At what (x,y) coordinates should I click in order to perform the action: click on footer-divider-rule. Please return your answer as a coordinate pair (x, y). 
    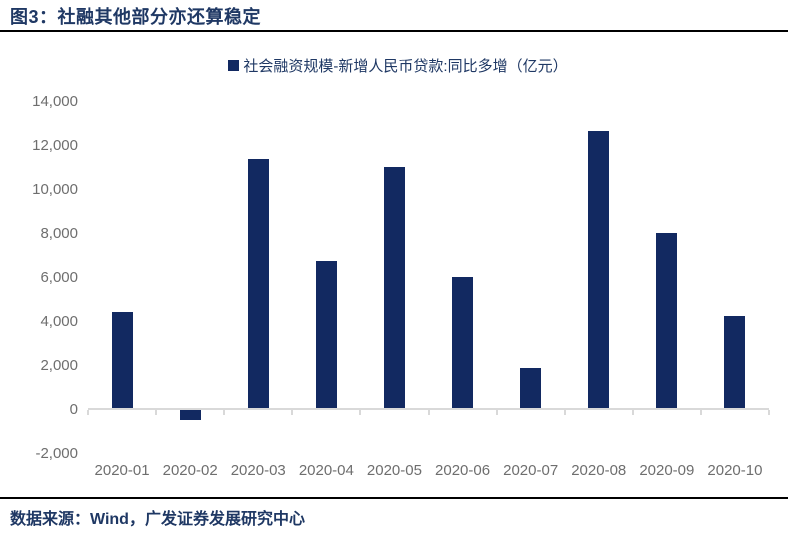
    Looking at the image, I should click on (394, 498).